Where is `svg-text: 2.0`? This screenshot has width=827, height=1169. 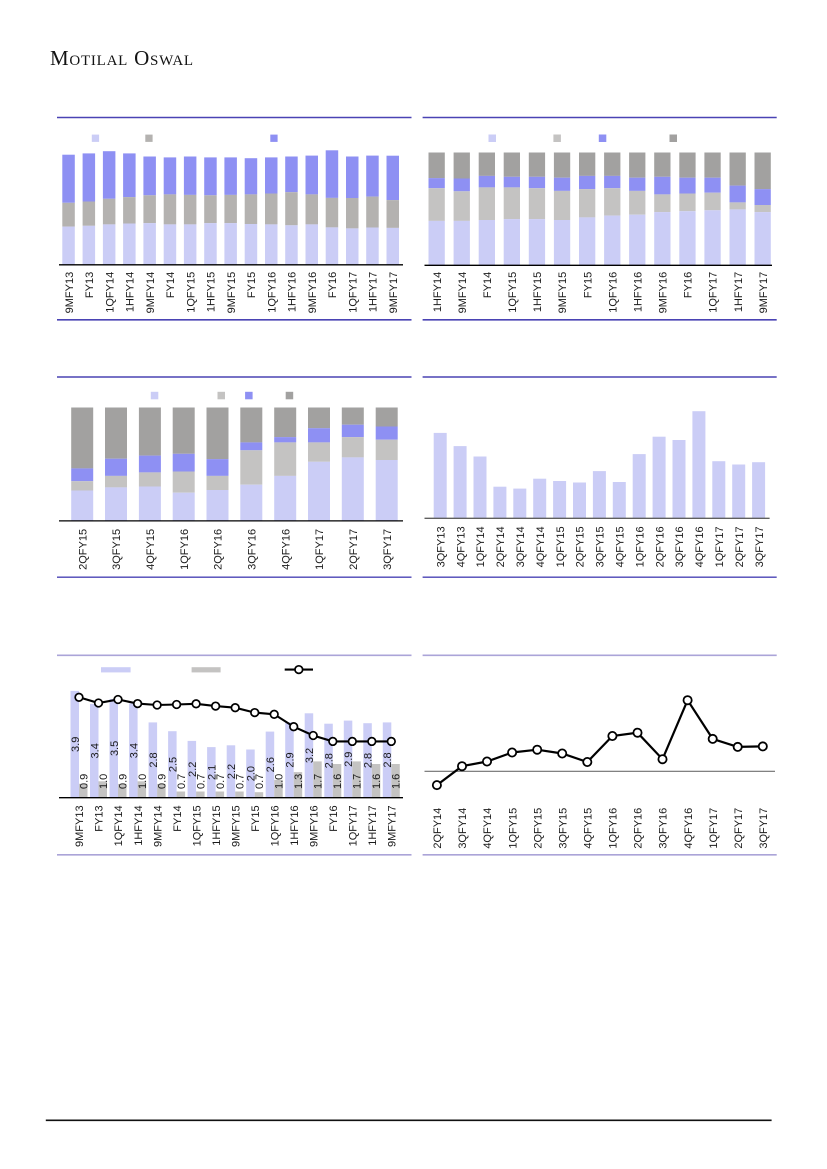
svg-text: 2.0 is located at coordinates (252, 773).